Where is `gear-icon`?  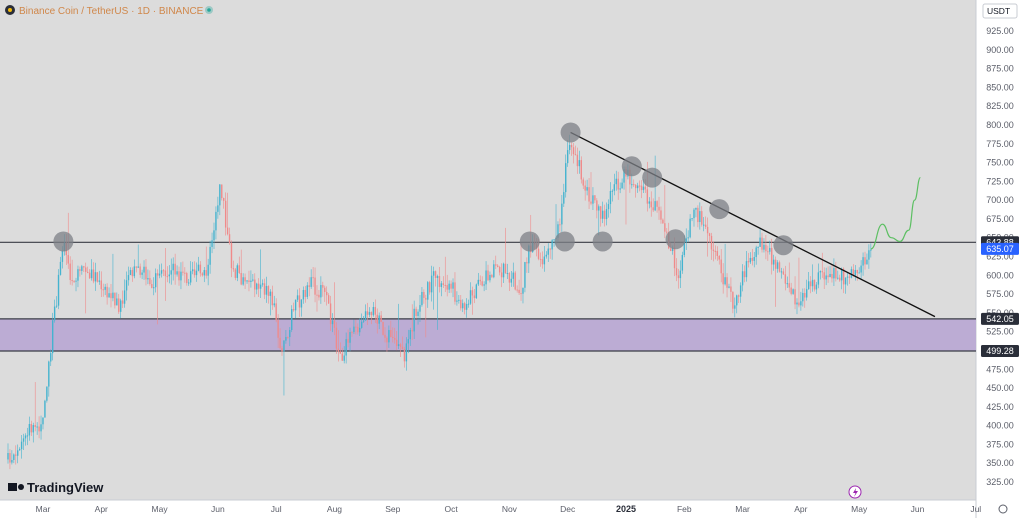
gear-icon is located at coordinates (1003, 509).